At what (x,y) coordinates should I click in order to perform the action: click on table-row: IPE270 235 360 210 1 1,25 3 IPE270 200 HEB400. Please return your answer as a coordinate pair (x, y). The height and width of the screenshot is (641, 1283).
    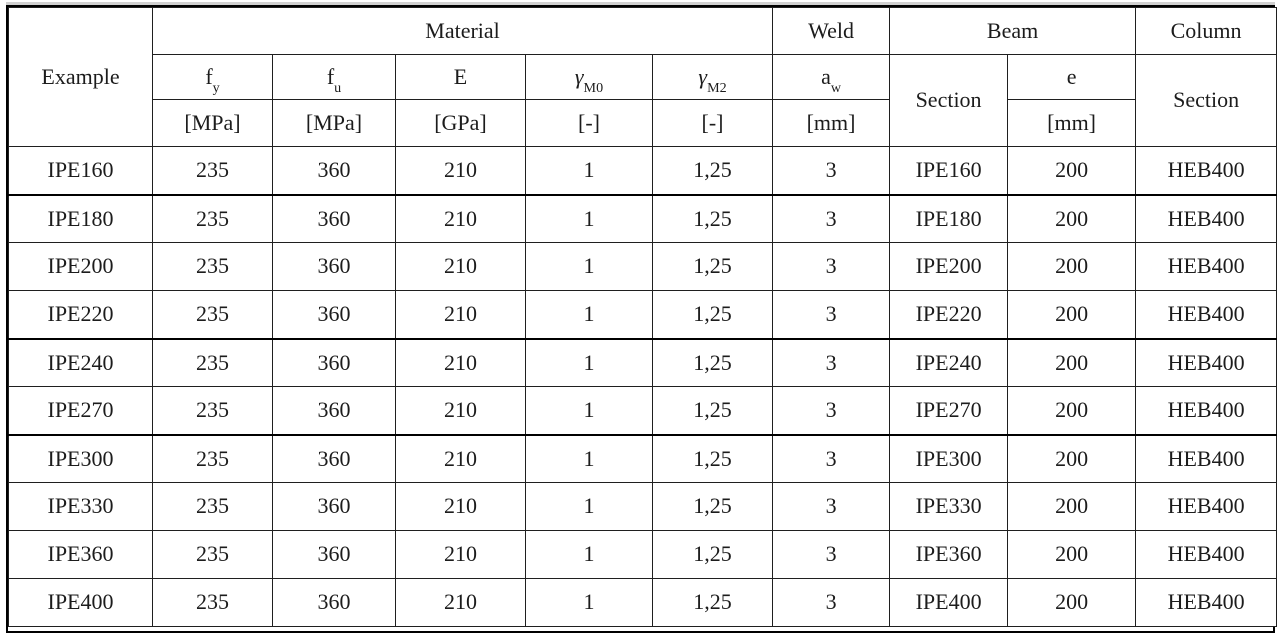
    Looking at the image, I should click on (643, 411).